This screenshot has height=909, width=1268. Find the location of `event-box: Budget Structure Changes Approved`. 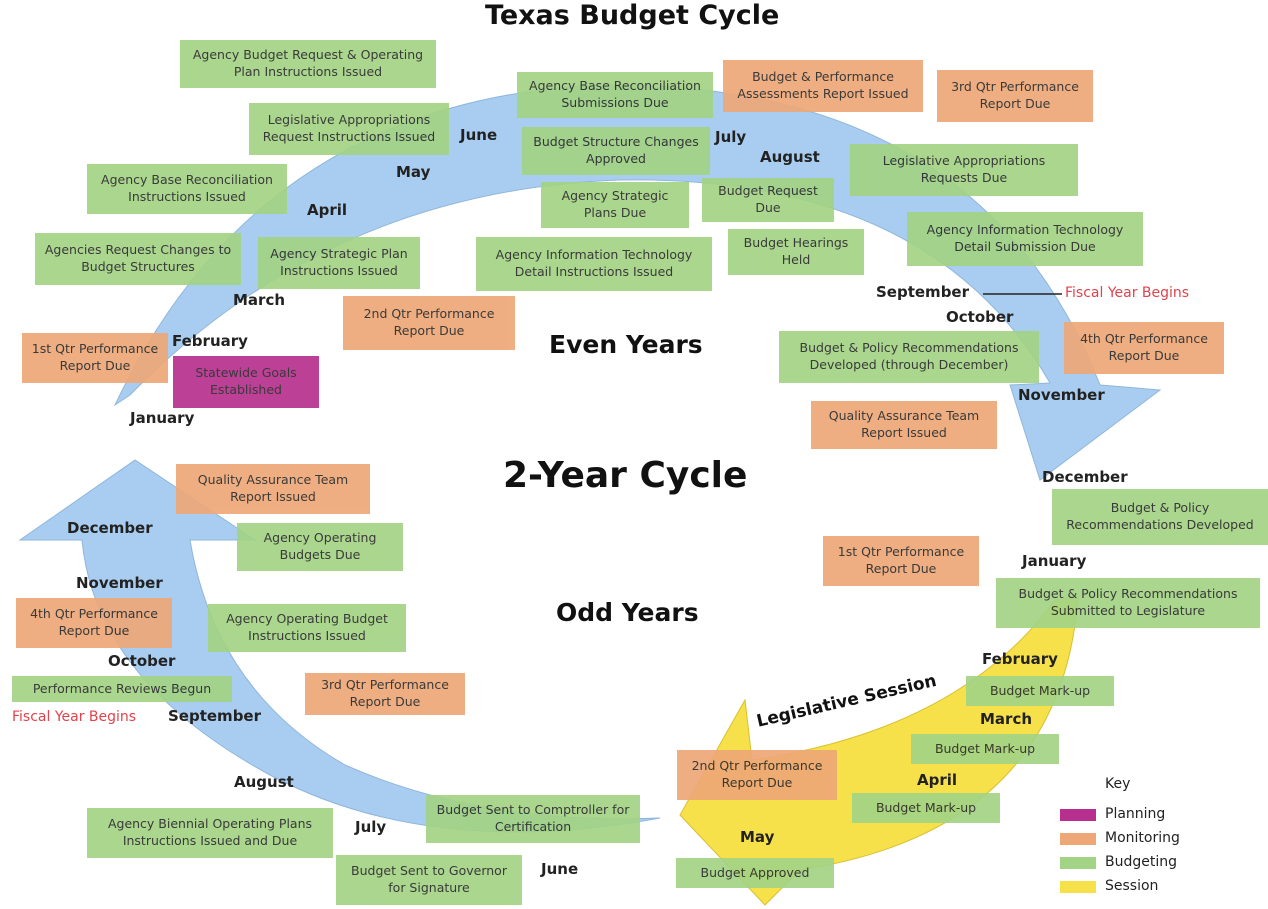

event-box: Budget Structure Changes Approved is located at coordinates (616, 151).